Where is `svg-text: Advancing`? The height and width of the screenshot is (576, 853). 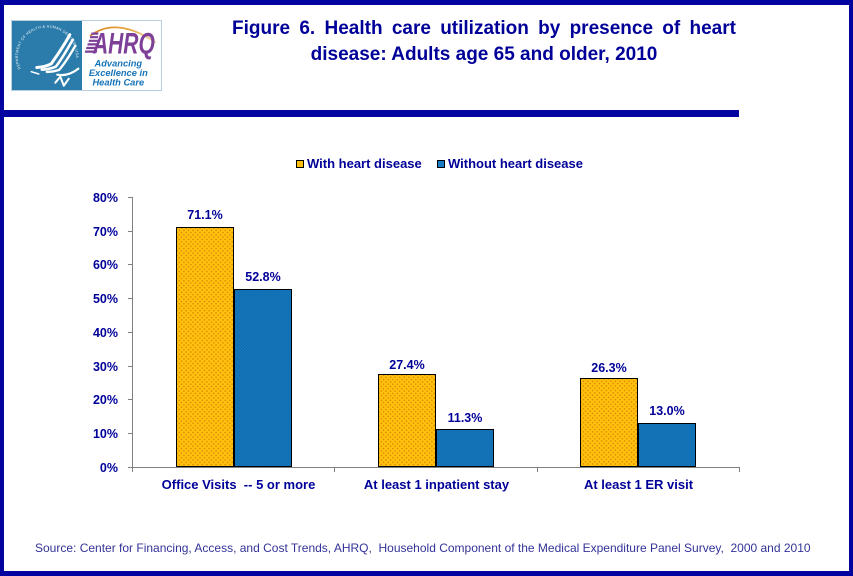 svg-text: Advancing is located at coordinates (118, 64).